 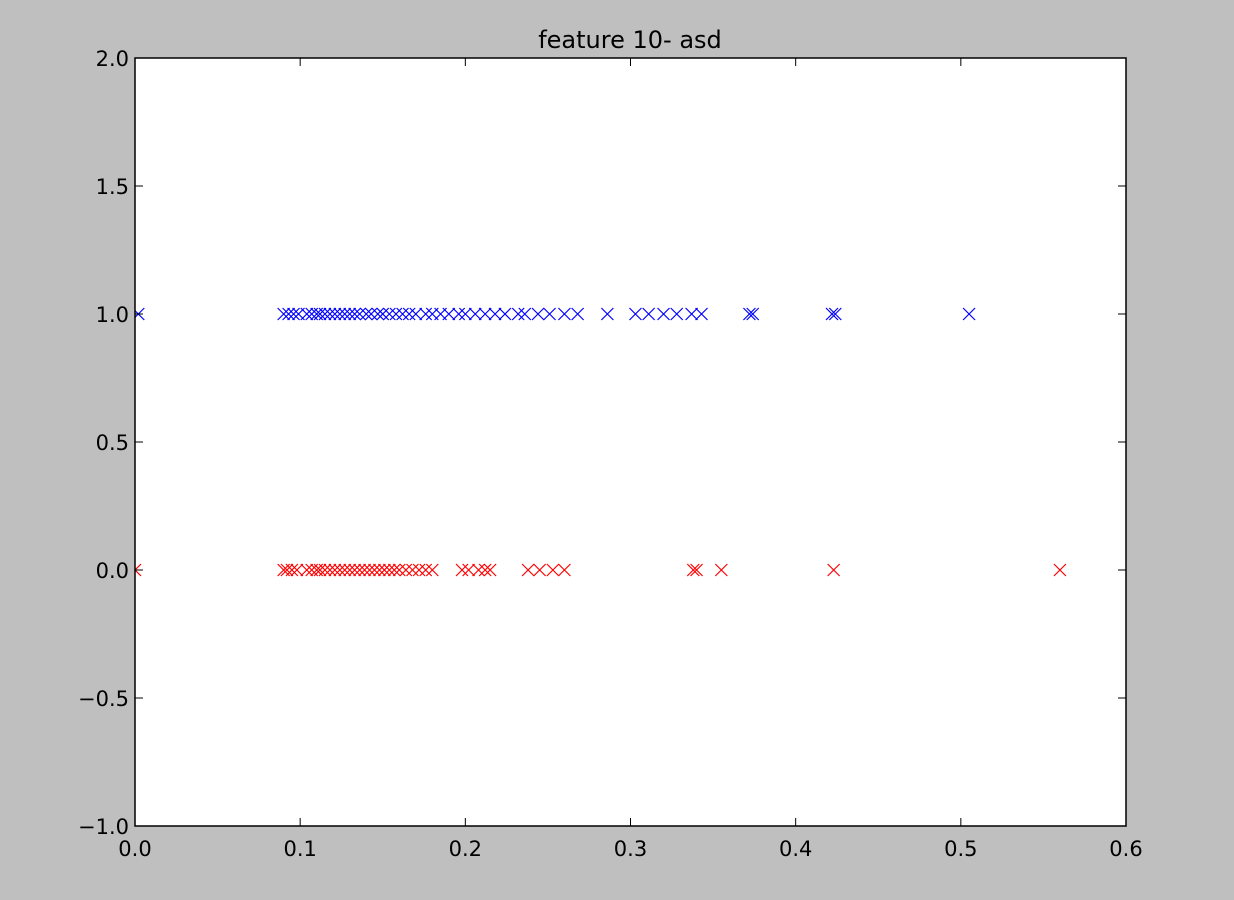 I want to click on y-tick-label: 1.5, so click(x=112, y=187).